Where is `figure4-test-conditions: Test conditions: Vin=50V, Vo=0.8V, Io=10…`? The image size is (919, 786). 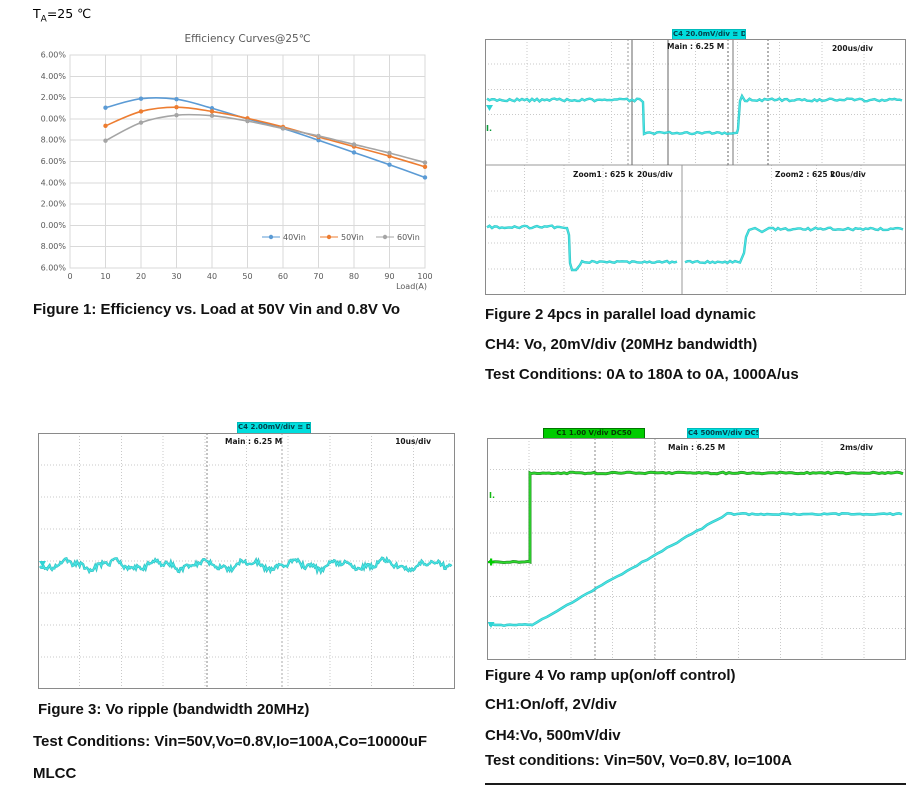 figure4-test-conditions: Test conditions: Vin=50V, Vo=0.8V, Io=10… is located at coordinates (638, 760).